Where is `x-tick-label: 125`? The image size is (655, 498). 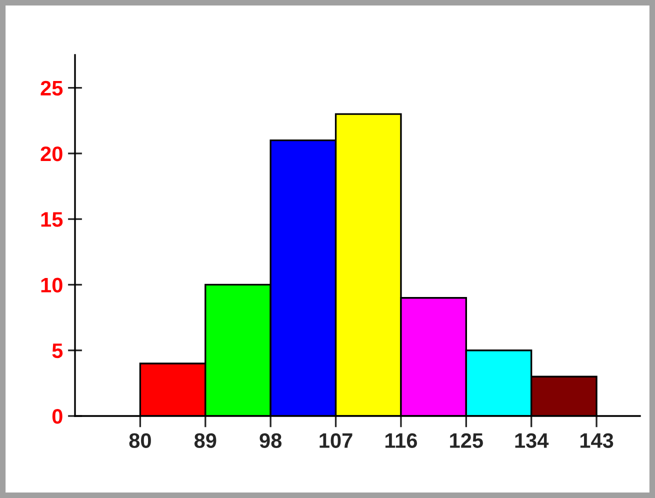
x-tick-label: 125 is located at coordinates (466, 440).